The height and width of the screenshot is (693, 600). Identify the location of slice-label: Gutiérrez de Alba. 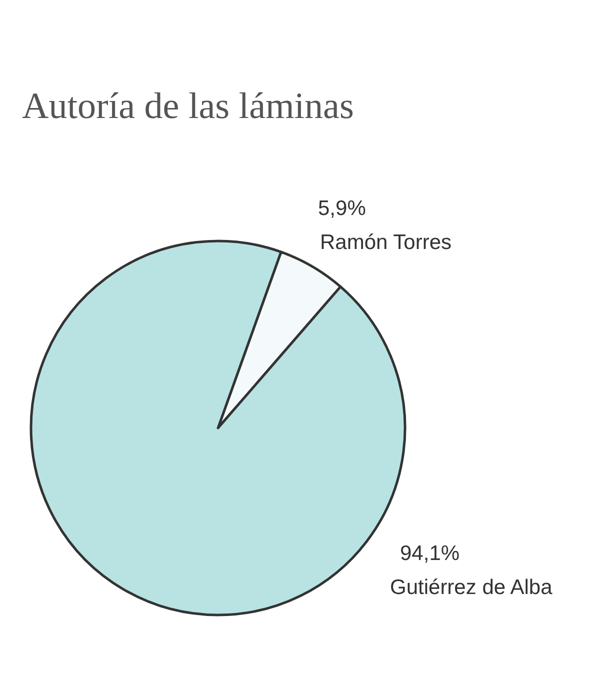
(471, 587).